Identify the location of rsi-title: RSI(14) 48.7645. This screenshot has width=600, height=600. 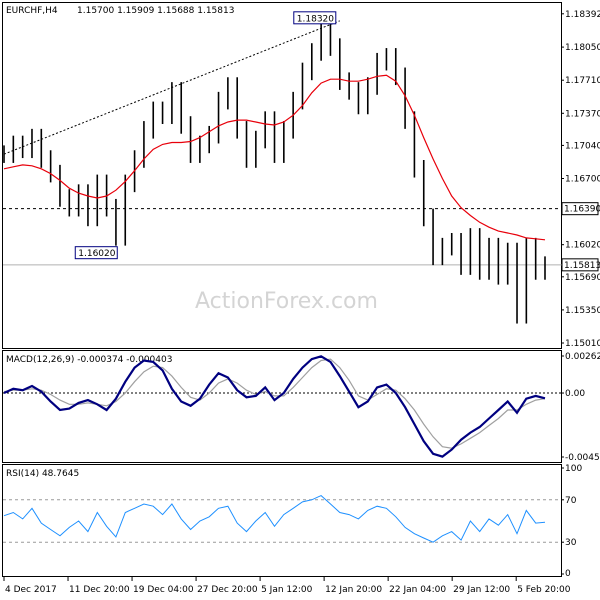
(42, 474).